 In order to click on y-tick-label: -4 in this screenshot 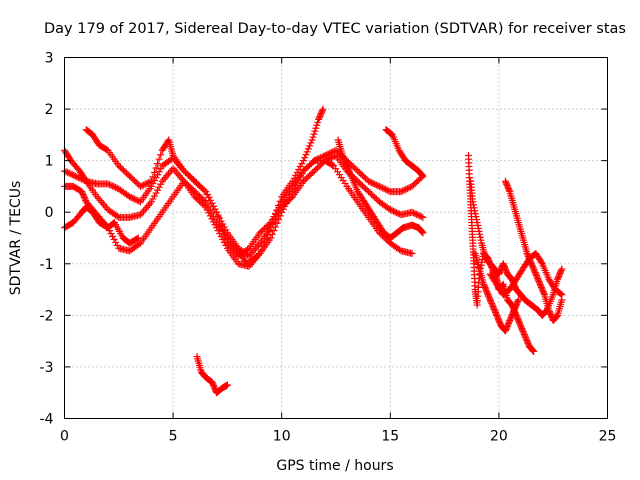, I will do `click(47, 420)`.